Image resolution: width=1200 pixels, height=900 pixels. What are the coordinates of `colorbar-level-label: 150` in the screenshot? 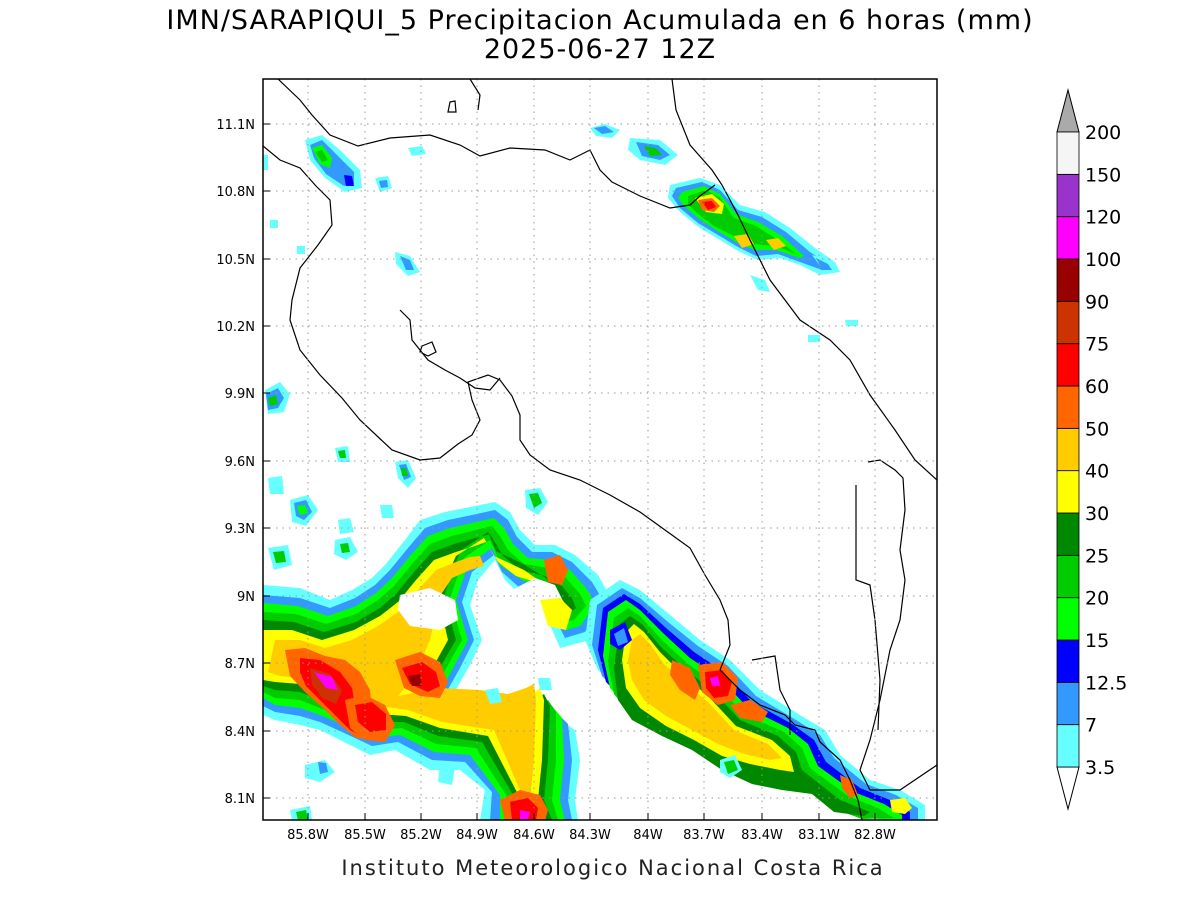 It's located at (1103, 175).